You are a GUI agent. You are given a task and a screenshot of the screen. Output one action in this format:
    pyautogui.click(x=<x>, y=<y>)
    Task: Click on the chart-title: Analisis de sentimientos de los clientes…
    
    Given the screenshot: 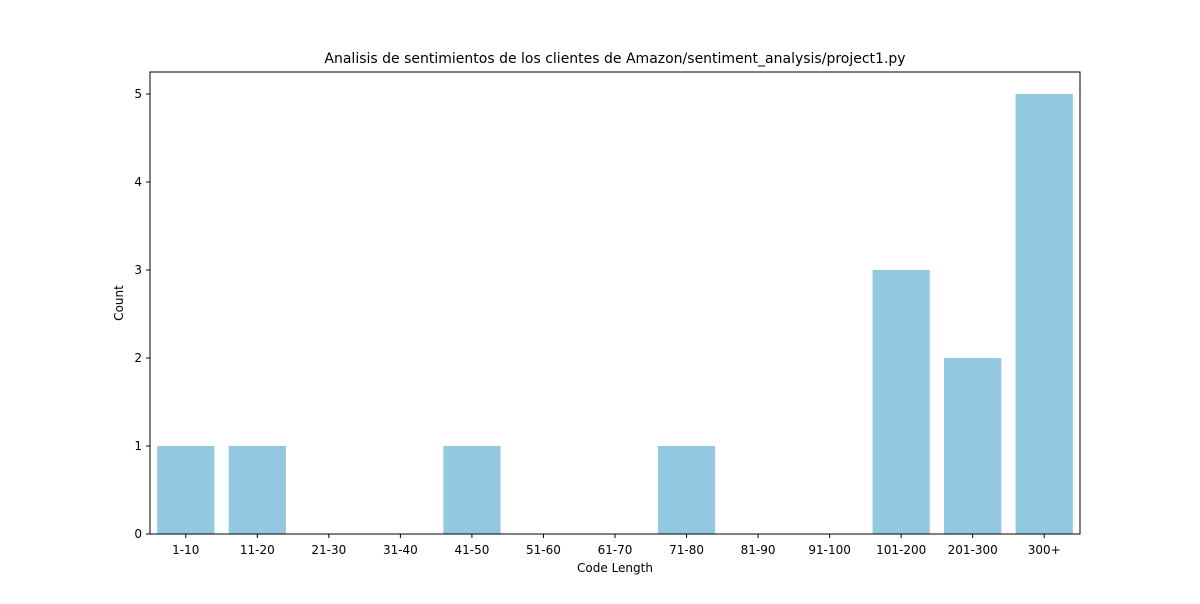 What is the action you would take?
    pyautogui.click(x=614, y=59)
    